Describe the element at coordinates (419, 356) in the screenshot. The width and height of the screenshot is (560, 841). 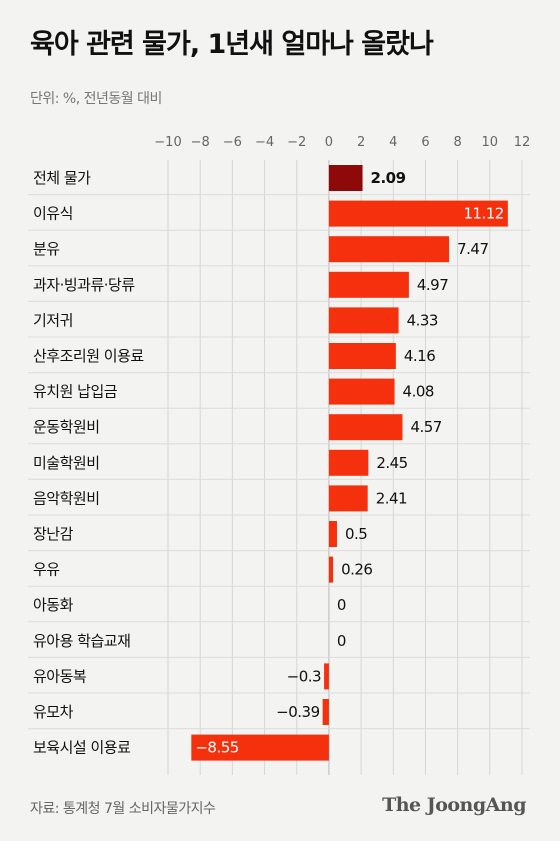
I see `value-label: 4.16` at that location.